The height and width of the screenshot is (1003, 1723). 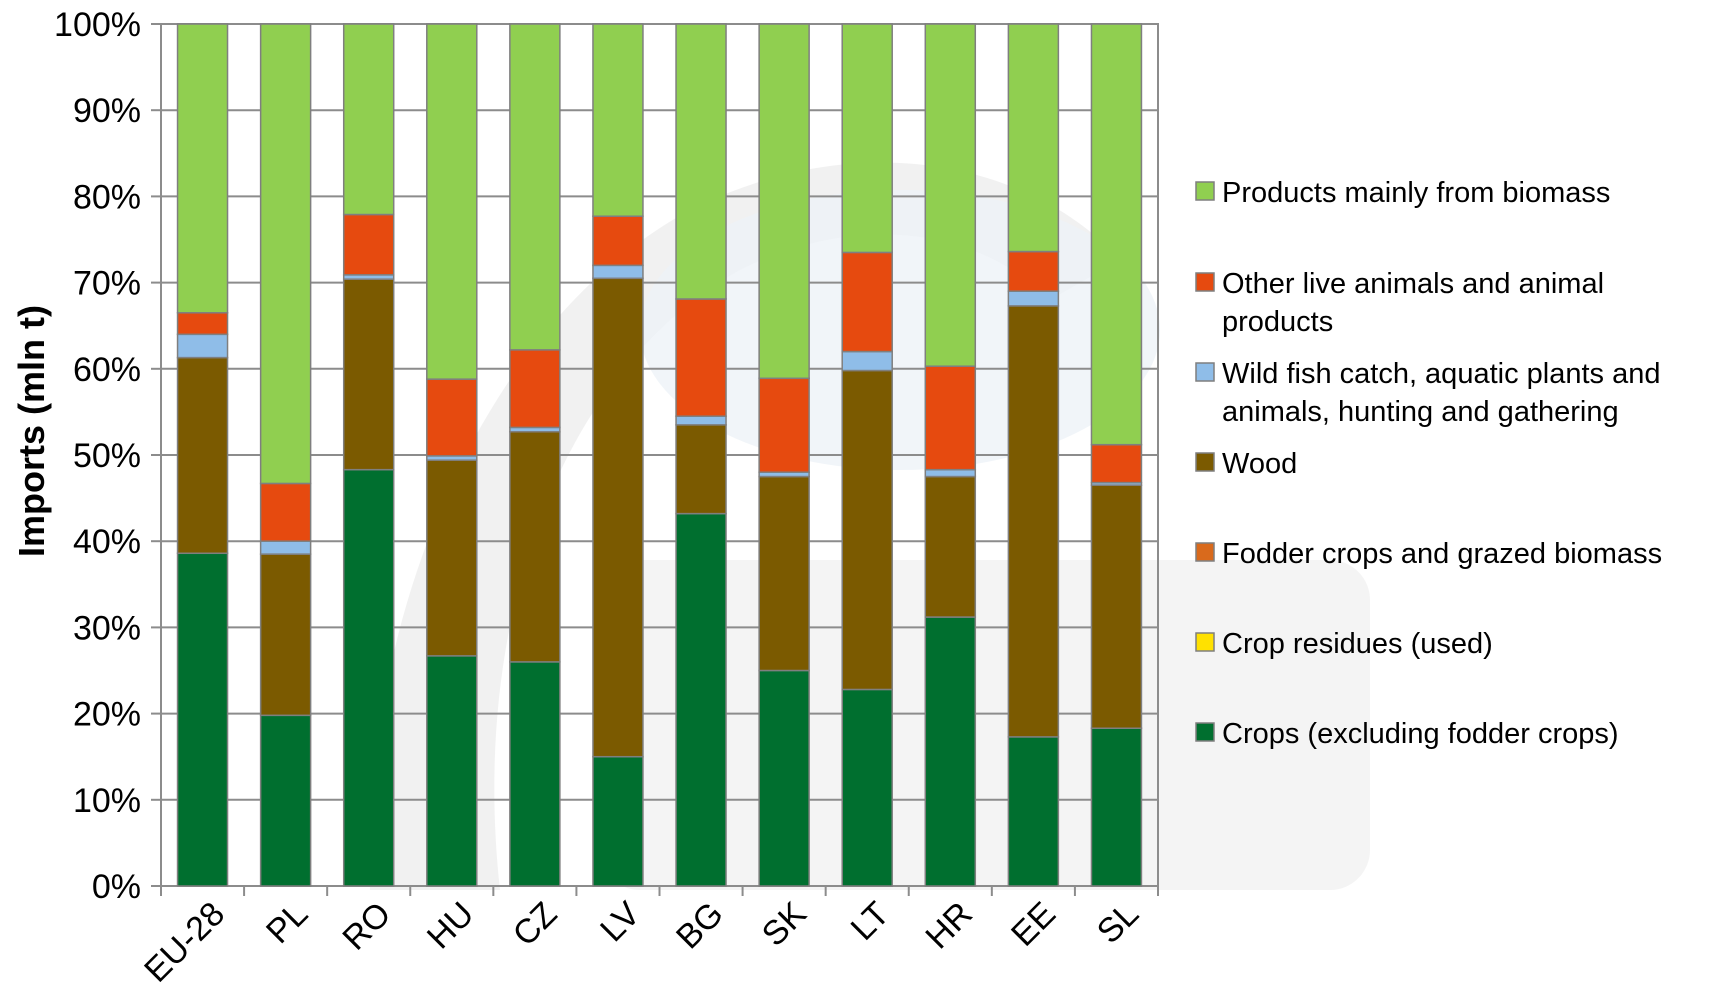 What do you see at coordinates (107, 801) in the screenshot?
I see `y-tick-label: 10%` at bounding box center [107, 801].